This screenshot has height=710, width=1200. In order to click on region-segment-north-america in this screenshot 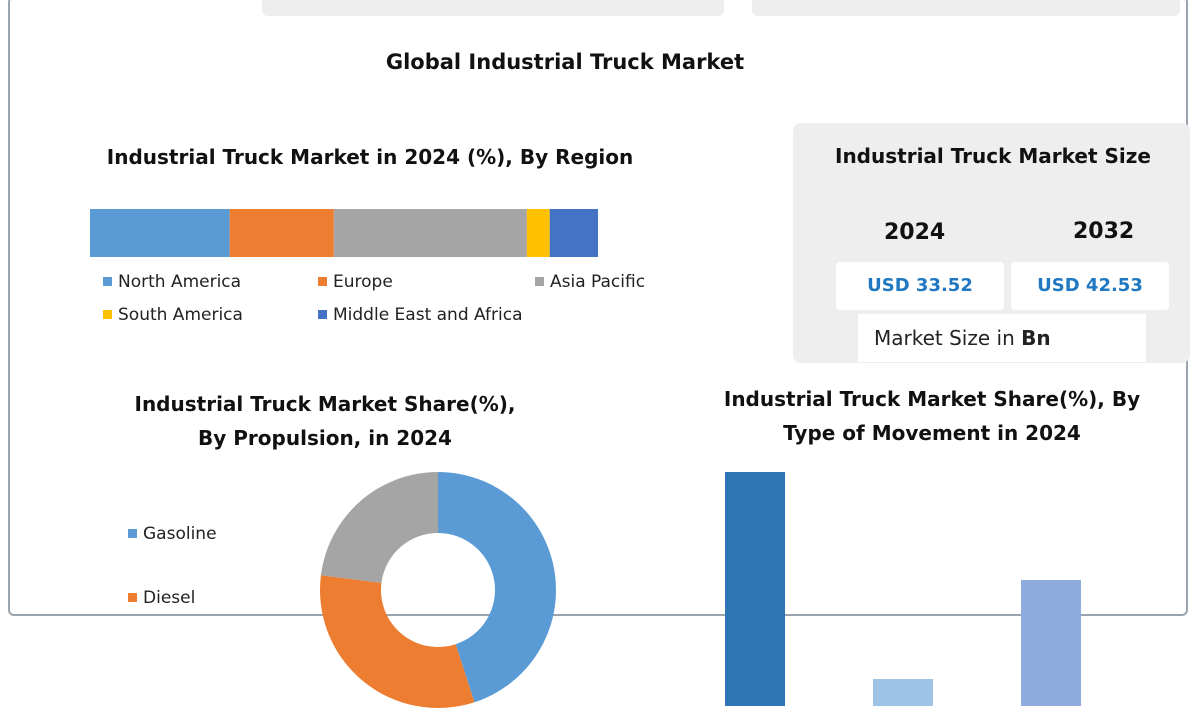, I will do `click(160, 233)`.